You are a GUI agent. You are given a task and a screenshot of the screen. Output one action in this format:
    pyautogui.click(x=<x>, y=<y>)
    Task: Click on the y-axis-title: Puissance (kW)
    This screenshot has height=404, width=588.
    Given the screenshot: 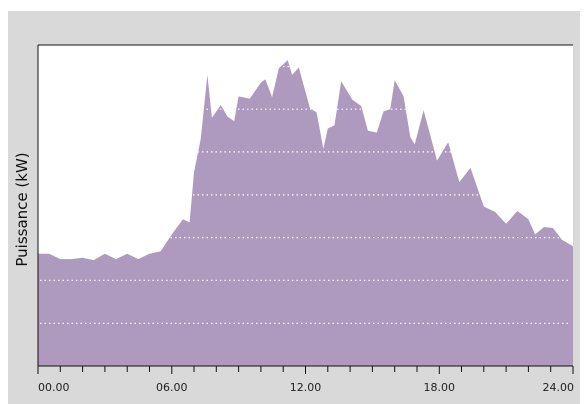 What is the action you would take?
    pyautogui.click(x=22, y=209)
    